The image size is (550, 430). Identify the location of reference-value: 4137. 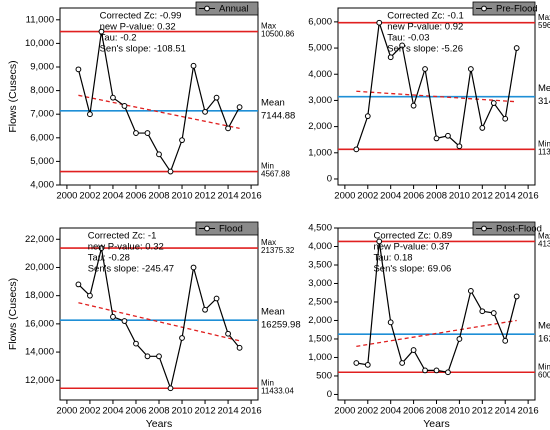
(544, 244).